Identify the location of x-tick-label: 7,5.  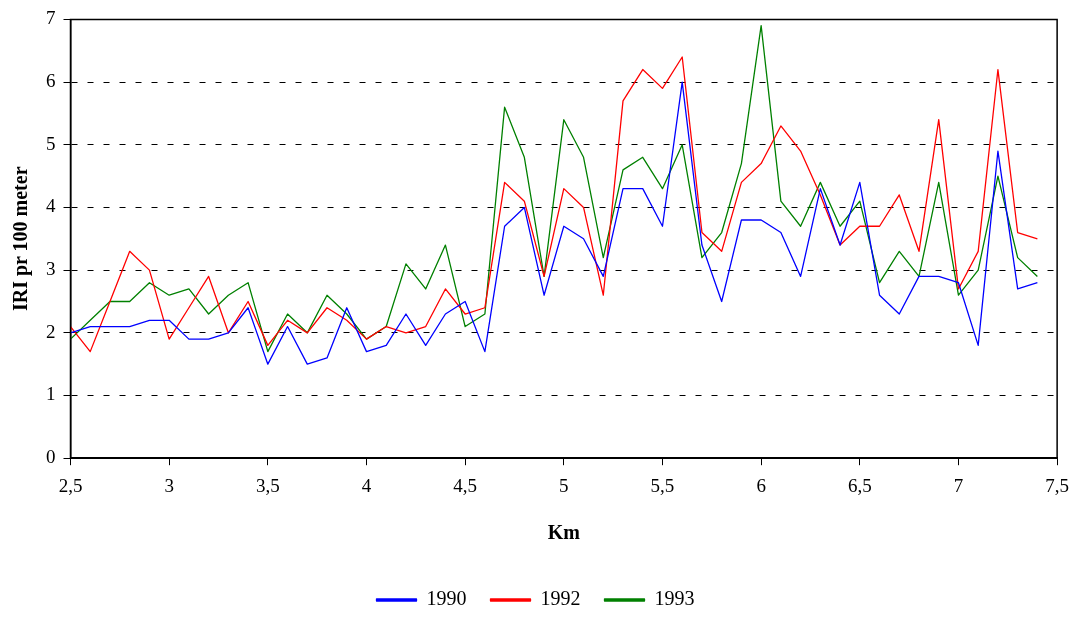
(1057, 485).